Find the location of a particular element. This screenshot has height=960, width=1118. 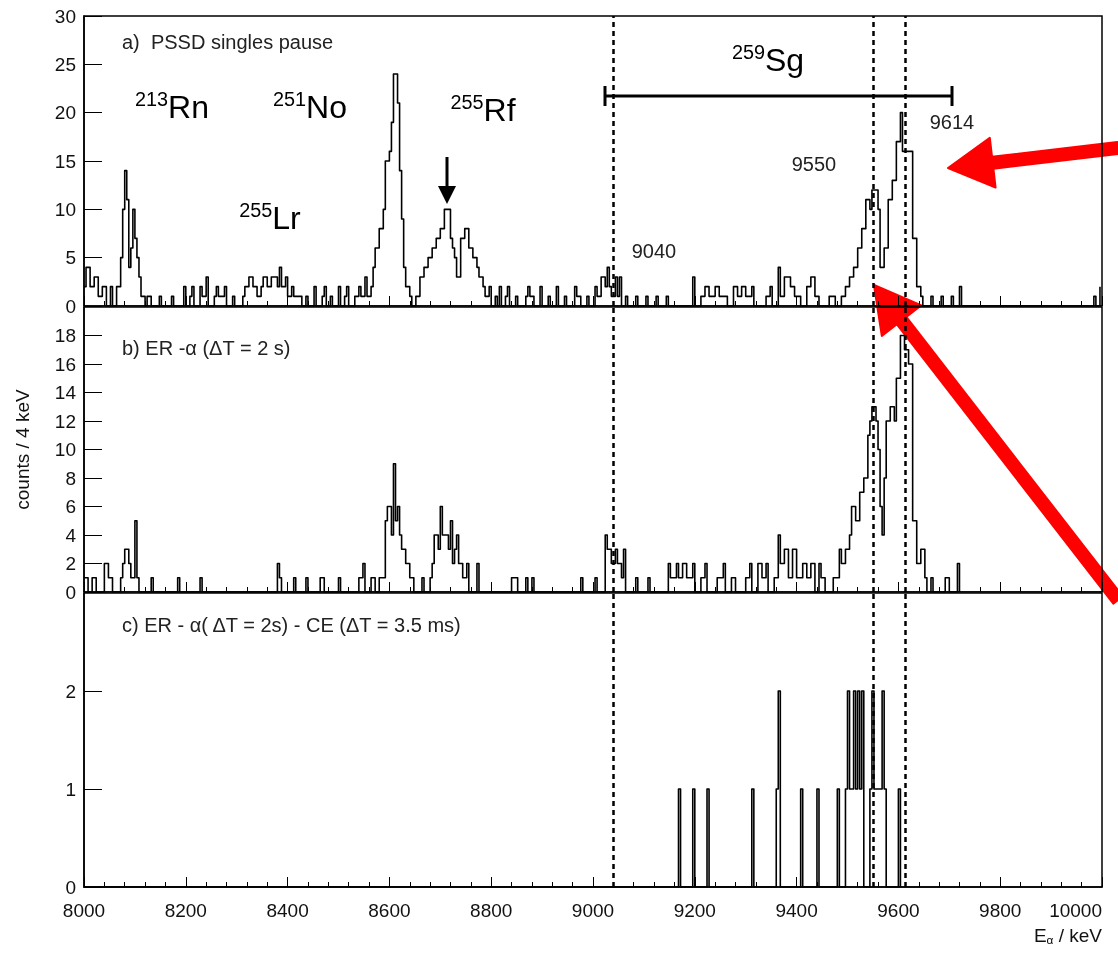

annotation: a) PSSD singles pause is located at coordinates (228, 42).